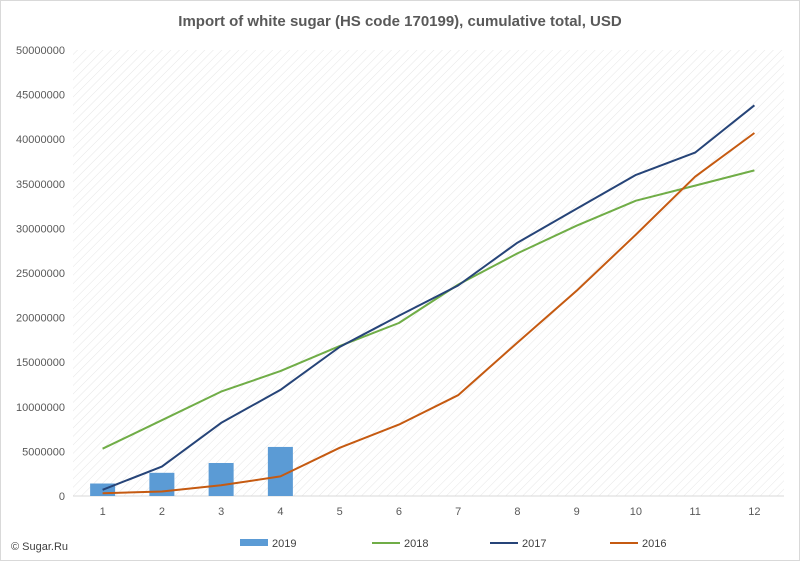 This screenshot has height=561, width=800. I want to click on x-tick-label: 12, so click(754, 512).